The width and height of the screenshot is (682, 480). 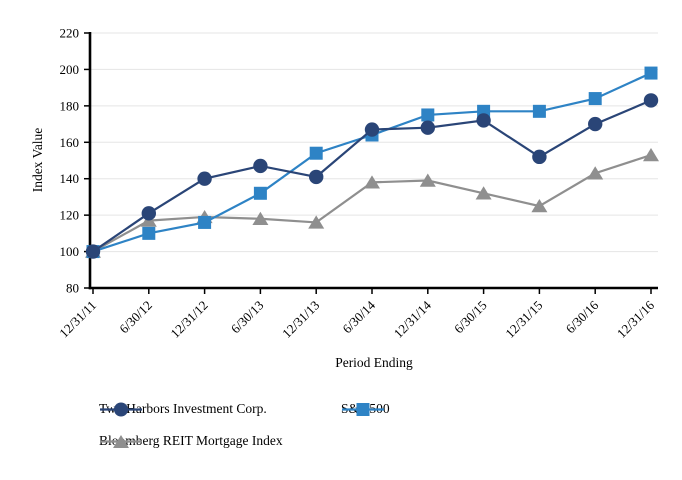 I want to click on legend-item-bloomberg: Bloomberg REIT Mortgage Index, so click(x=191, y=441).